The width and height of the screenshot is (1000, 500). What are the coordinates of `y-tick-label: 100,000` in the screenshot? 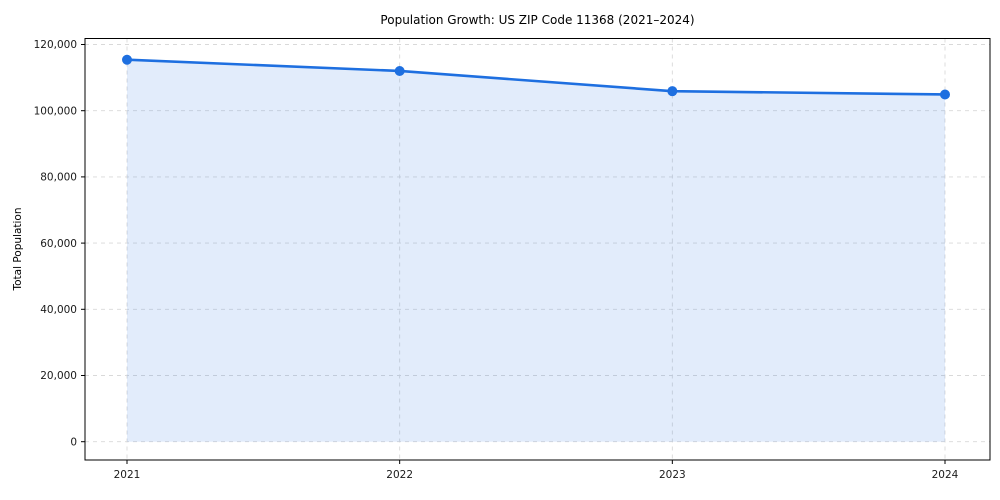 It's located at (55, 111).